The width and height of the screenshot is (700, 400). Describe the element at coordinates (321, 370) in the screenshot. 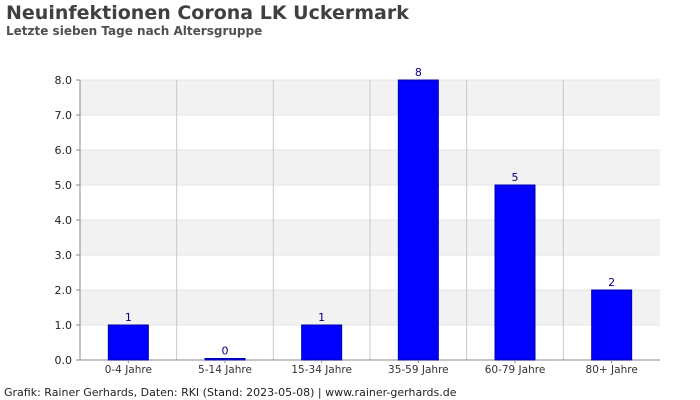

I see `x-tick-label: 15-34 Jahre` at that location.